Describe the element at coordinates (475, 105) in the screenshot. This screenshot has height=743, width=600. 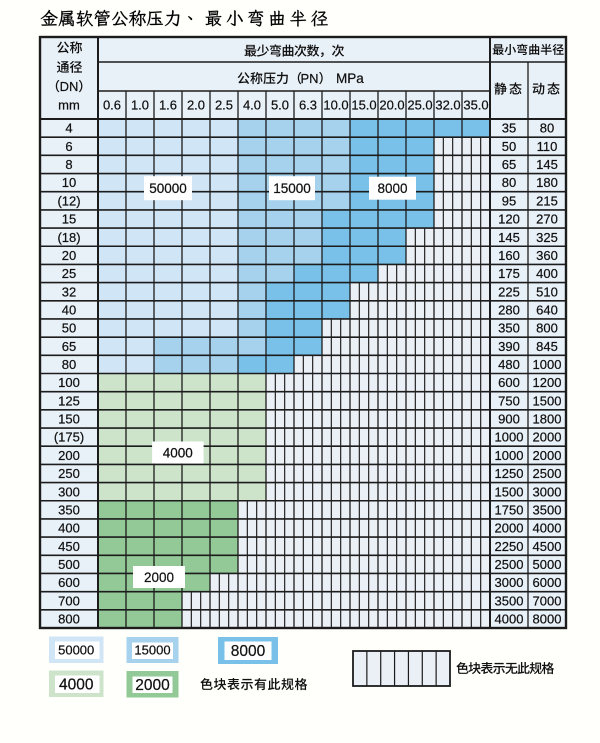
I see `svg-text: 35.0` at that location.